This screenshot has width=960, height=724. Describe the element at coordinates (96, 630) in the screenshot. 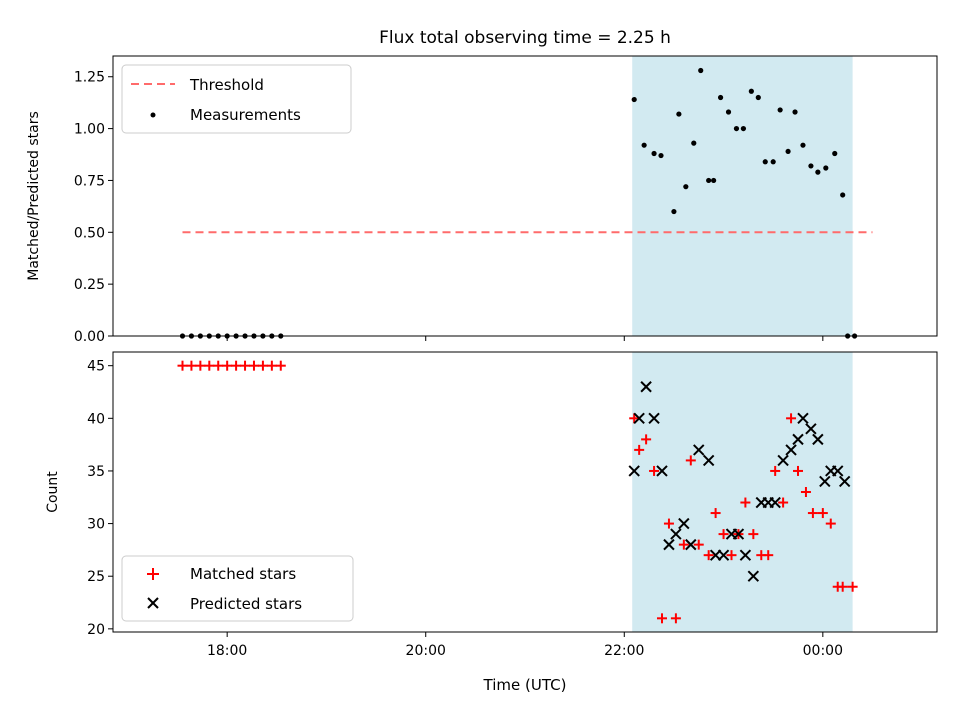

I see `y-tick-label: 20` at that location.